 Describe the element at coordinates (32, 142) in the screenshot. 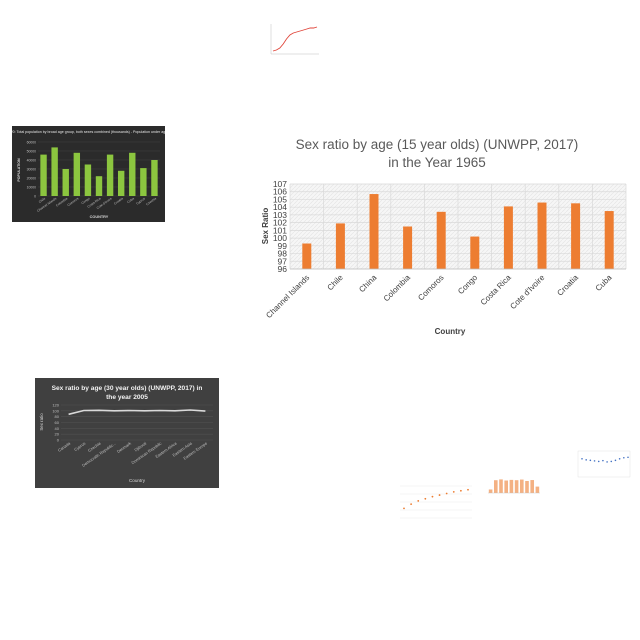

I see `y-tick-label: 60000` at that location.